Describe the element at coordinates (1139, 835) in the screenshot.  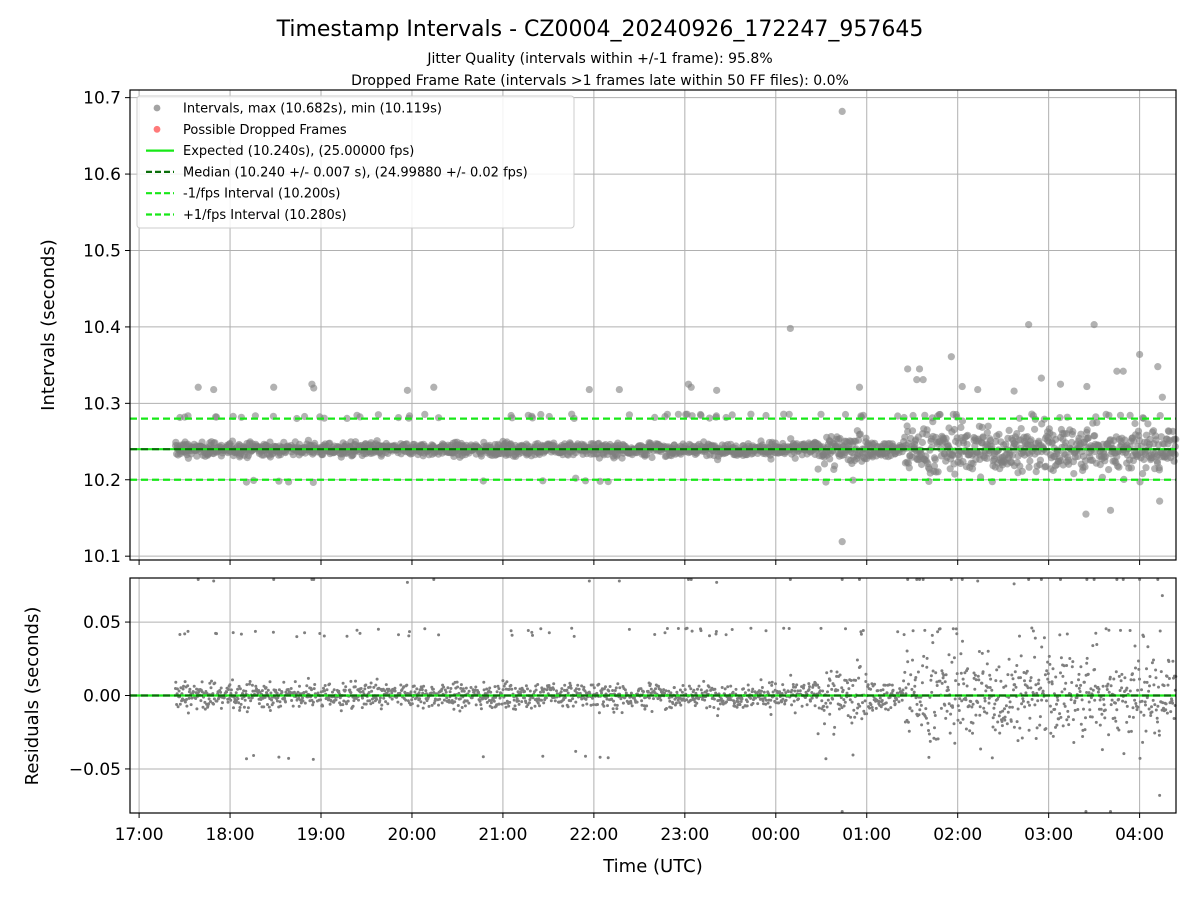
I see `x-tick-label: 04:00` at that location.